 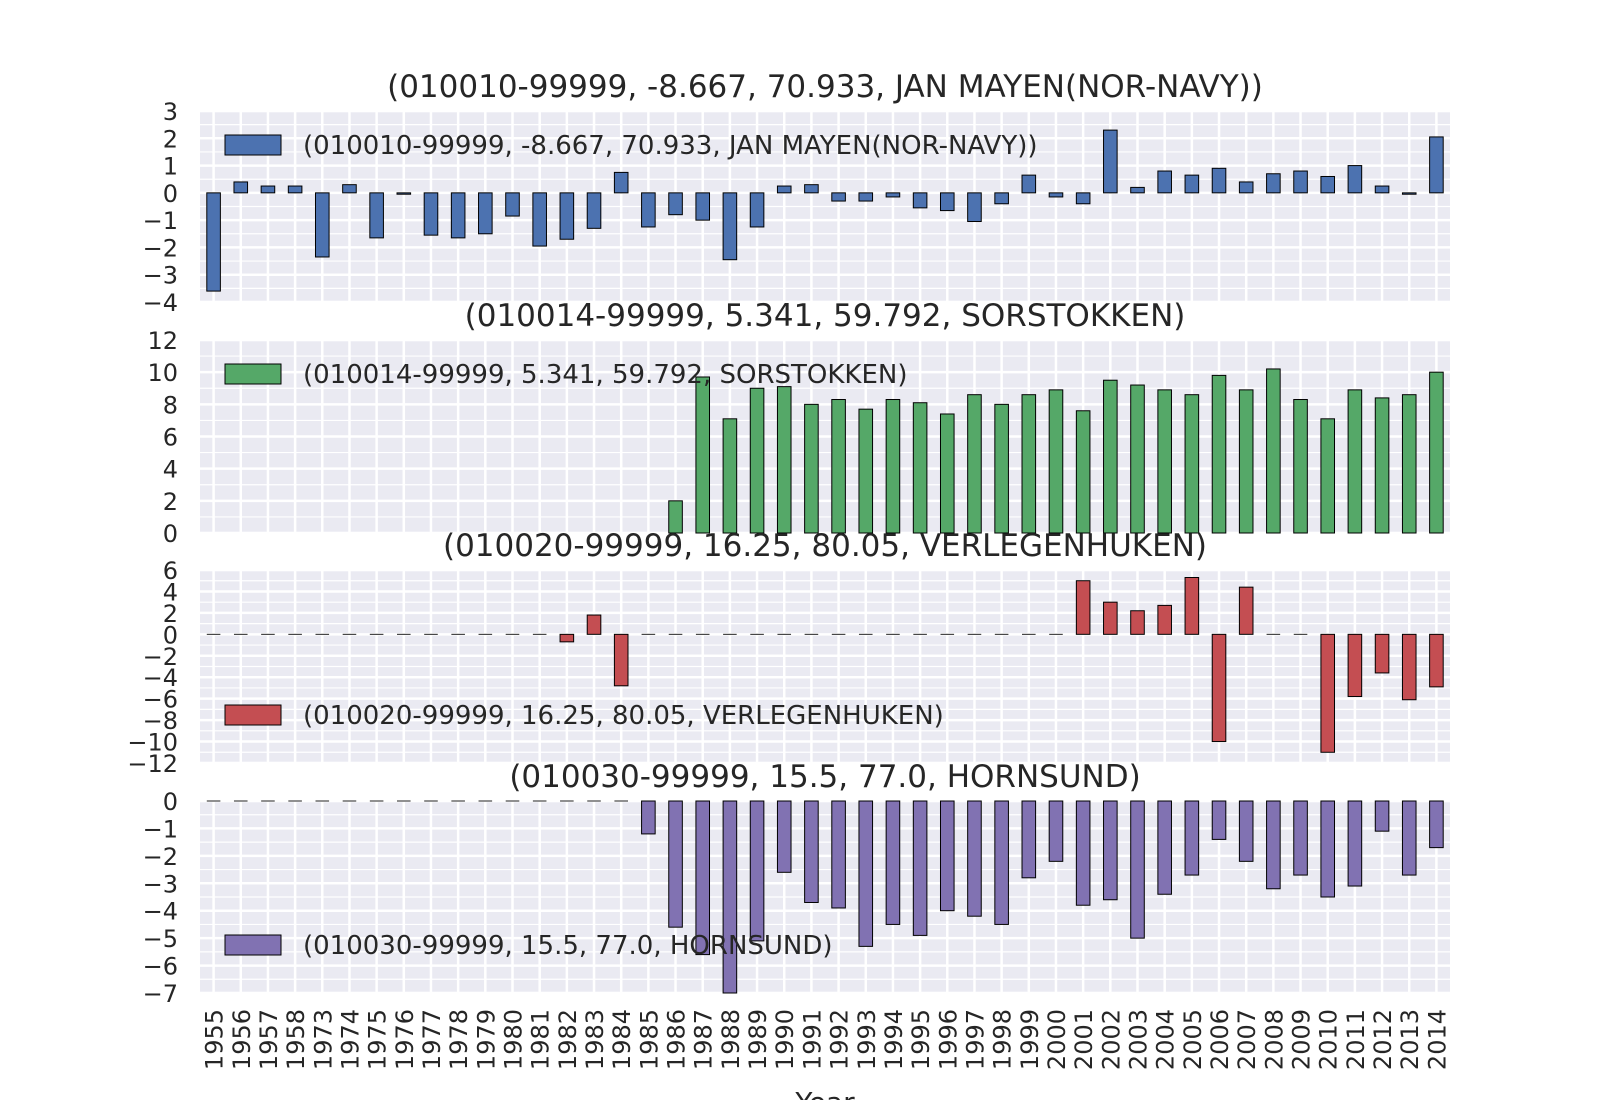 What do you see at coordinates (1328, 693) in the screenshot?
I see `bar-2010` at bounding box center [1328, 693].